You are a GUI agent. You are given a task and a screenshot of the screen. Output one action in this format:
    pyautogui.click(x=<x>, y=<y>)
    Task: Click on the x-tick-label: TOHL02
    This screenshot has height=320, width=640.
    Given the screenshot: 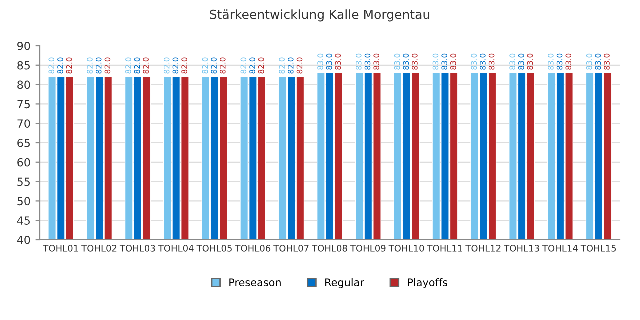 What is the action you would take?
    pyautogui.click(x=99, y=248)
    